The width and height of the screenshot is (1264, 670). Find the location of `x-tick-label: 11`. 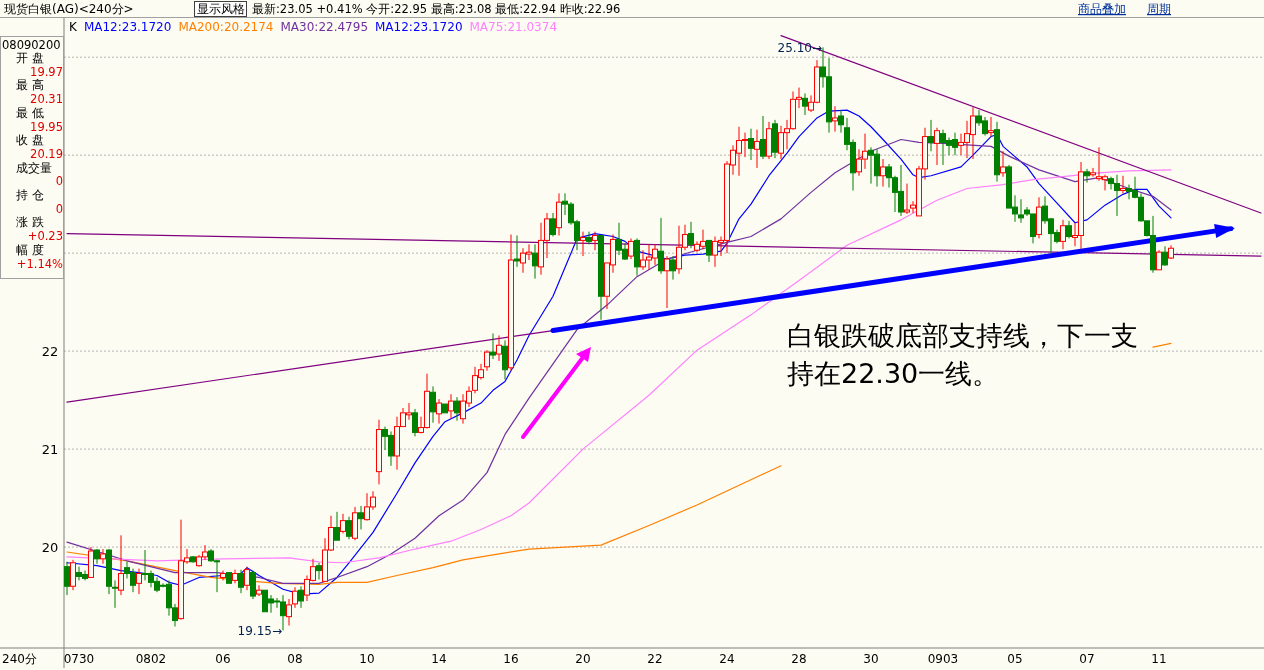

x-tick-label: 11 is located at coordinates (1159, 659).